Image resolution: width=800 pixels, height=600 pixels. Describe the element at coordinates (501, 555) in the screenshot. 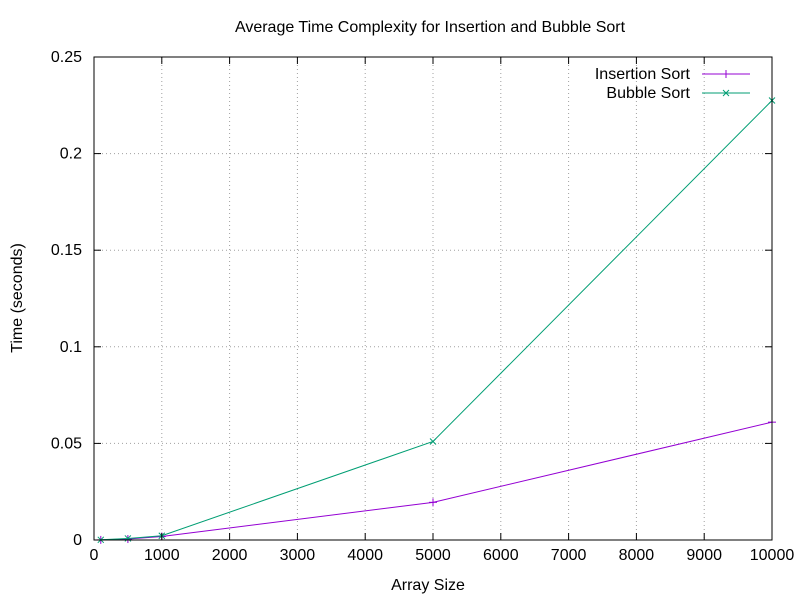

I see `x-tick-label: 6000` at that location.